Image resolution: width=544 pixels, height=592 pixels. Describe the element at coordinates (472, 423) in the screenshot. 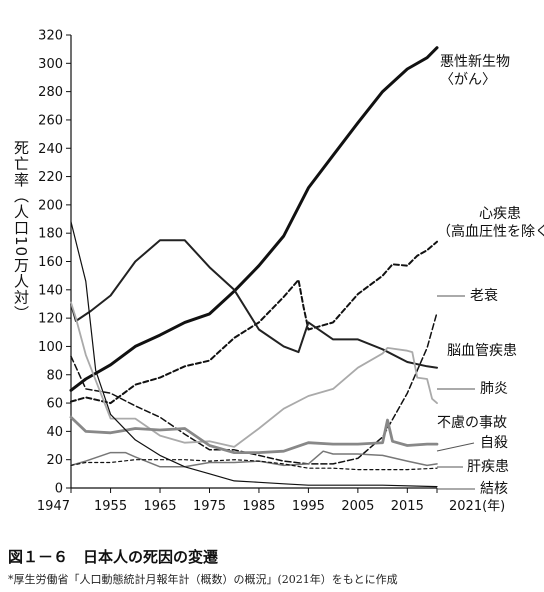

I see `series-label: 不慮の事故` at that location.